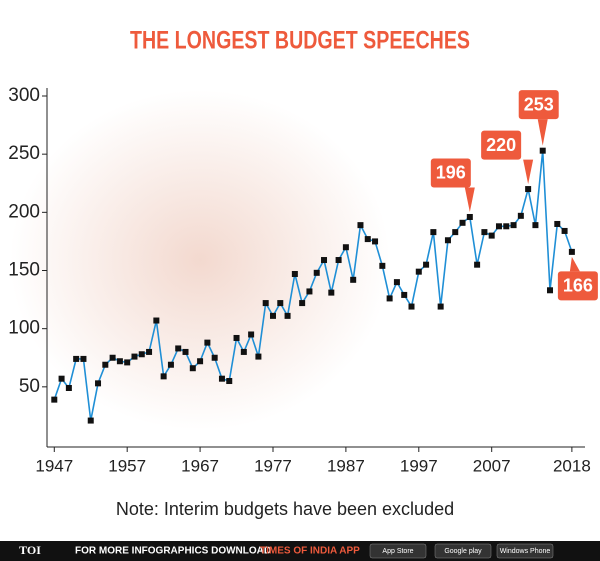 This screenshot has width=600, height=561. Describe the element at coordinates (54, 465) in the screenshot. I see `x-tick-label: 1947` at that location.